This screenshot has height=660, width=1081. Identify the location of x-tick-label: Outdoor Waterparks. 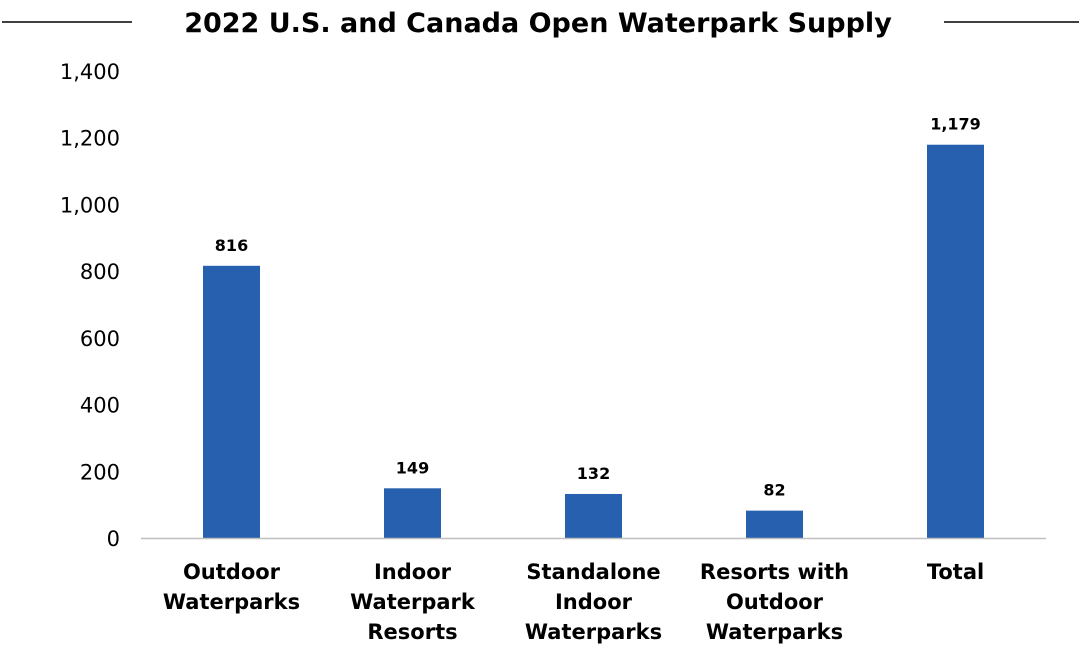
(231, 587).